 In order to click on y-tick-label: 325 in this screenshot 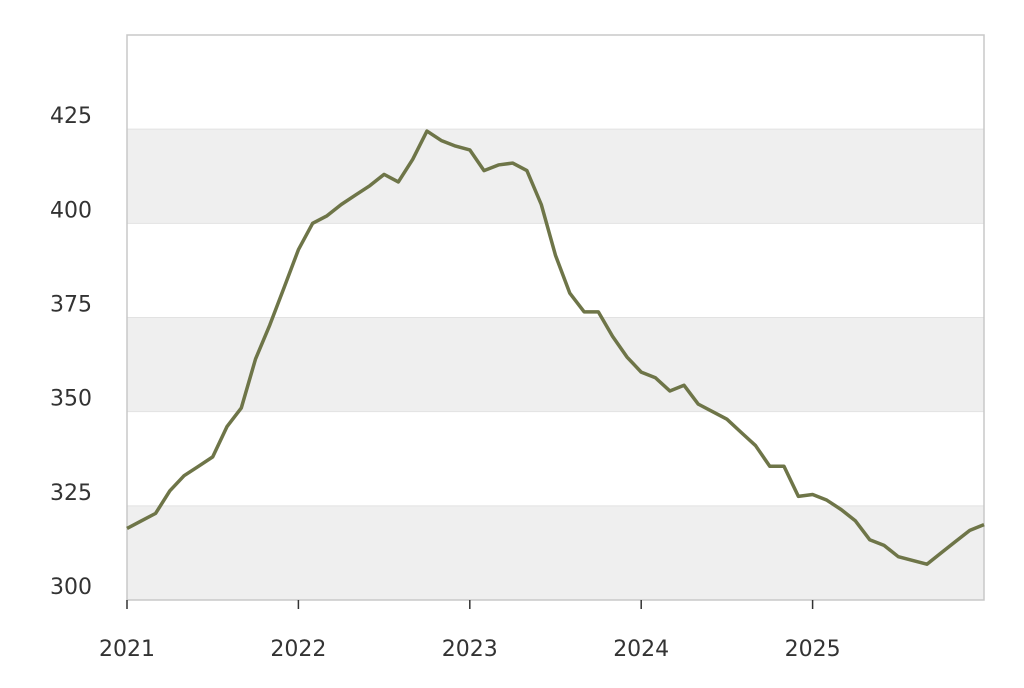, I will do `click(71, 493)`.